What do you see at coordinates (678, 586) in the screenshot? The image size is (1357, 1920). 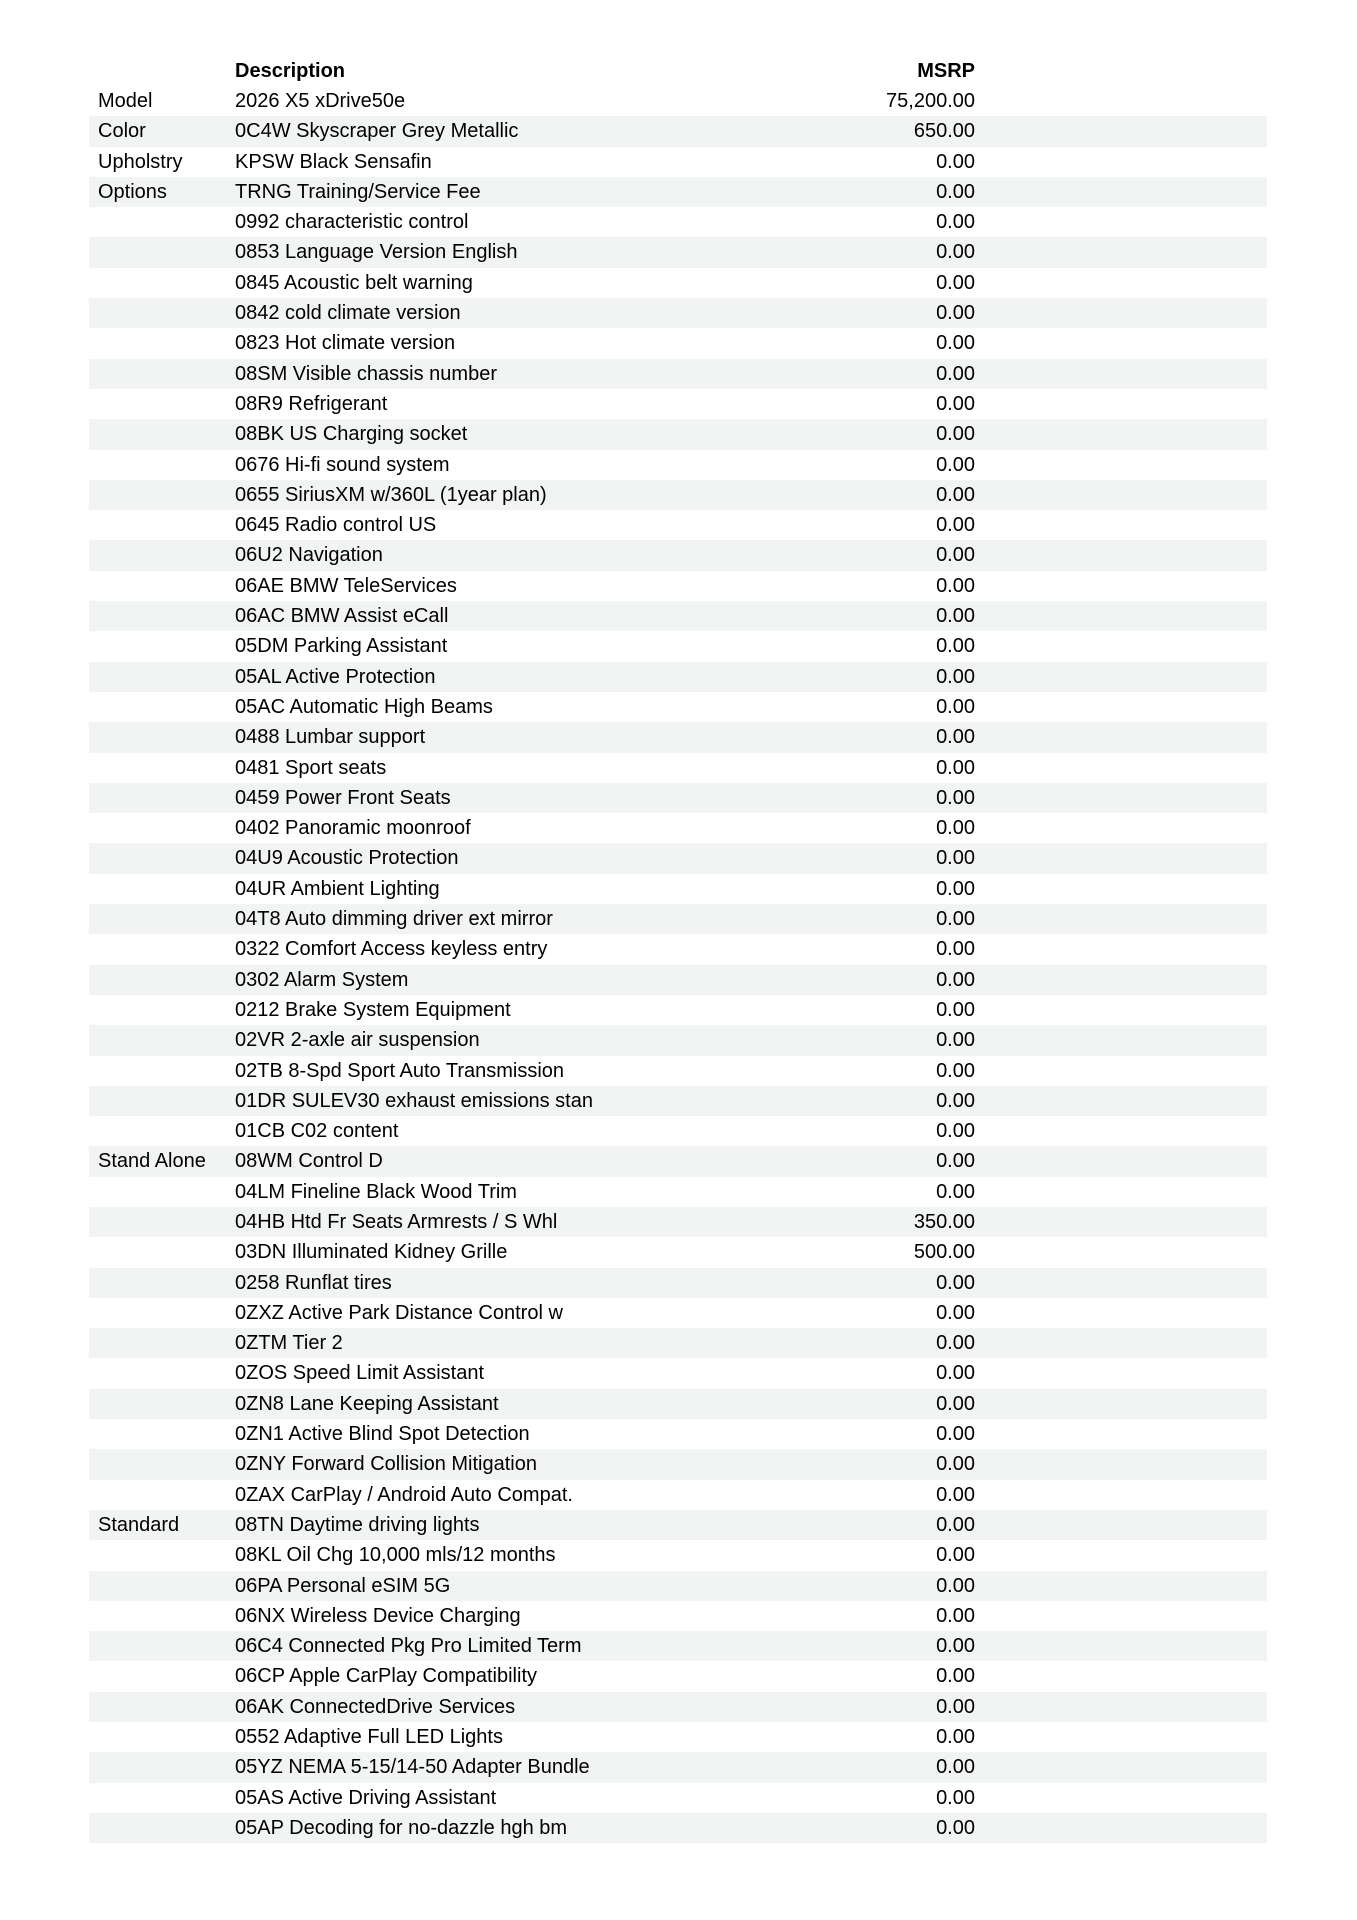 I see `table-row: 06AE BMW TeleServices 0.00` at bounding box center [678, 586].